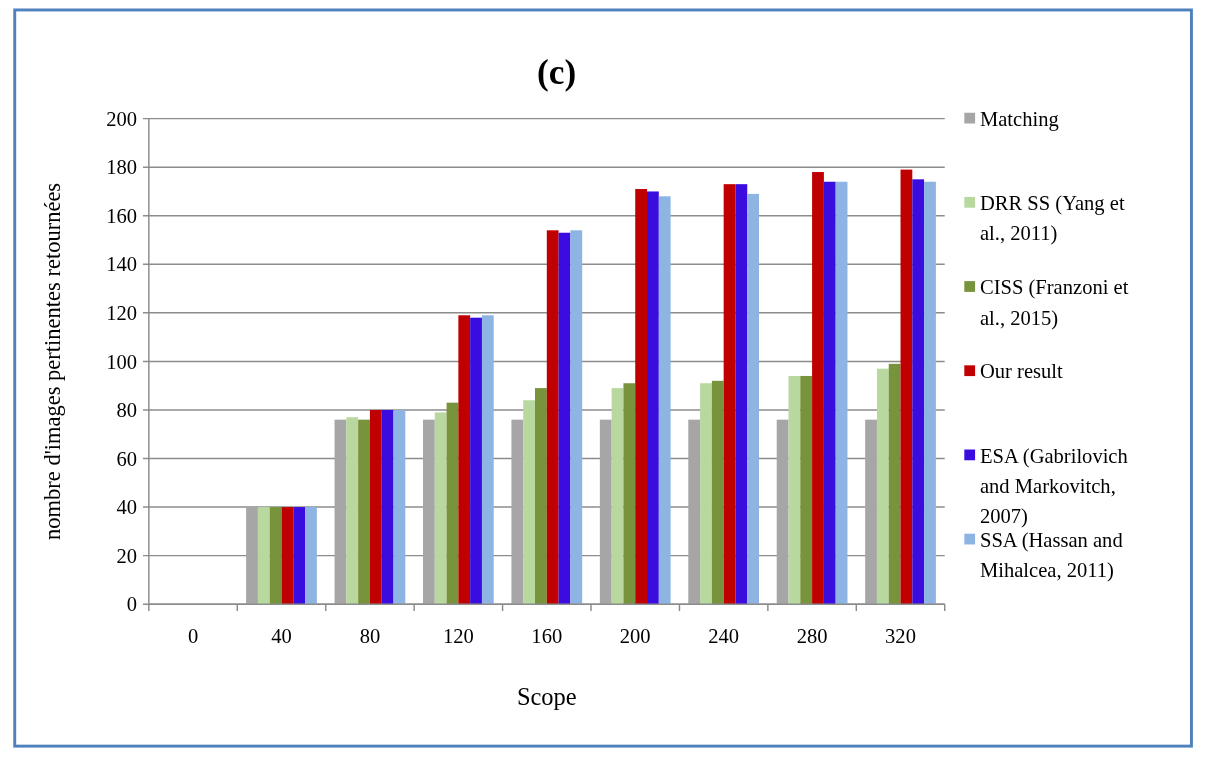 The image size is (1214, 760). What do you see at coordinates (635, 636) in the screenshot?
I see `x-tick-label: 200` at bounding box center [635, 636].